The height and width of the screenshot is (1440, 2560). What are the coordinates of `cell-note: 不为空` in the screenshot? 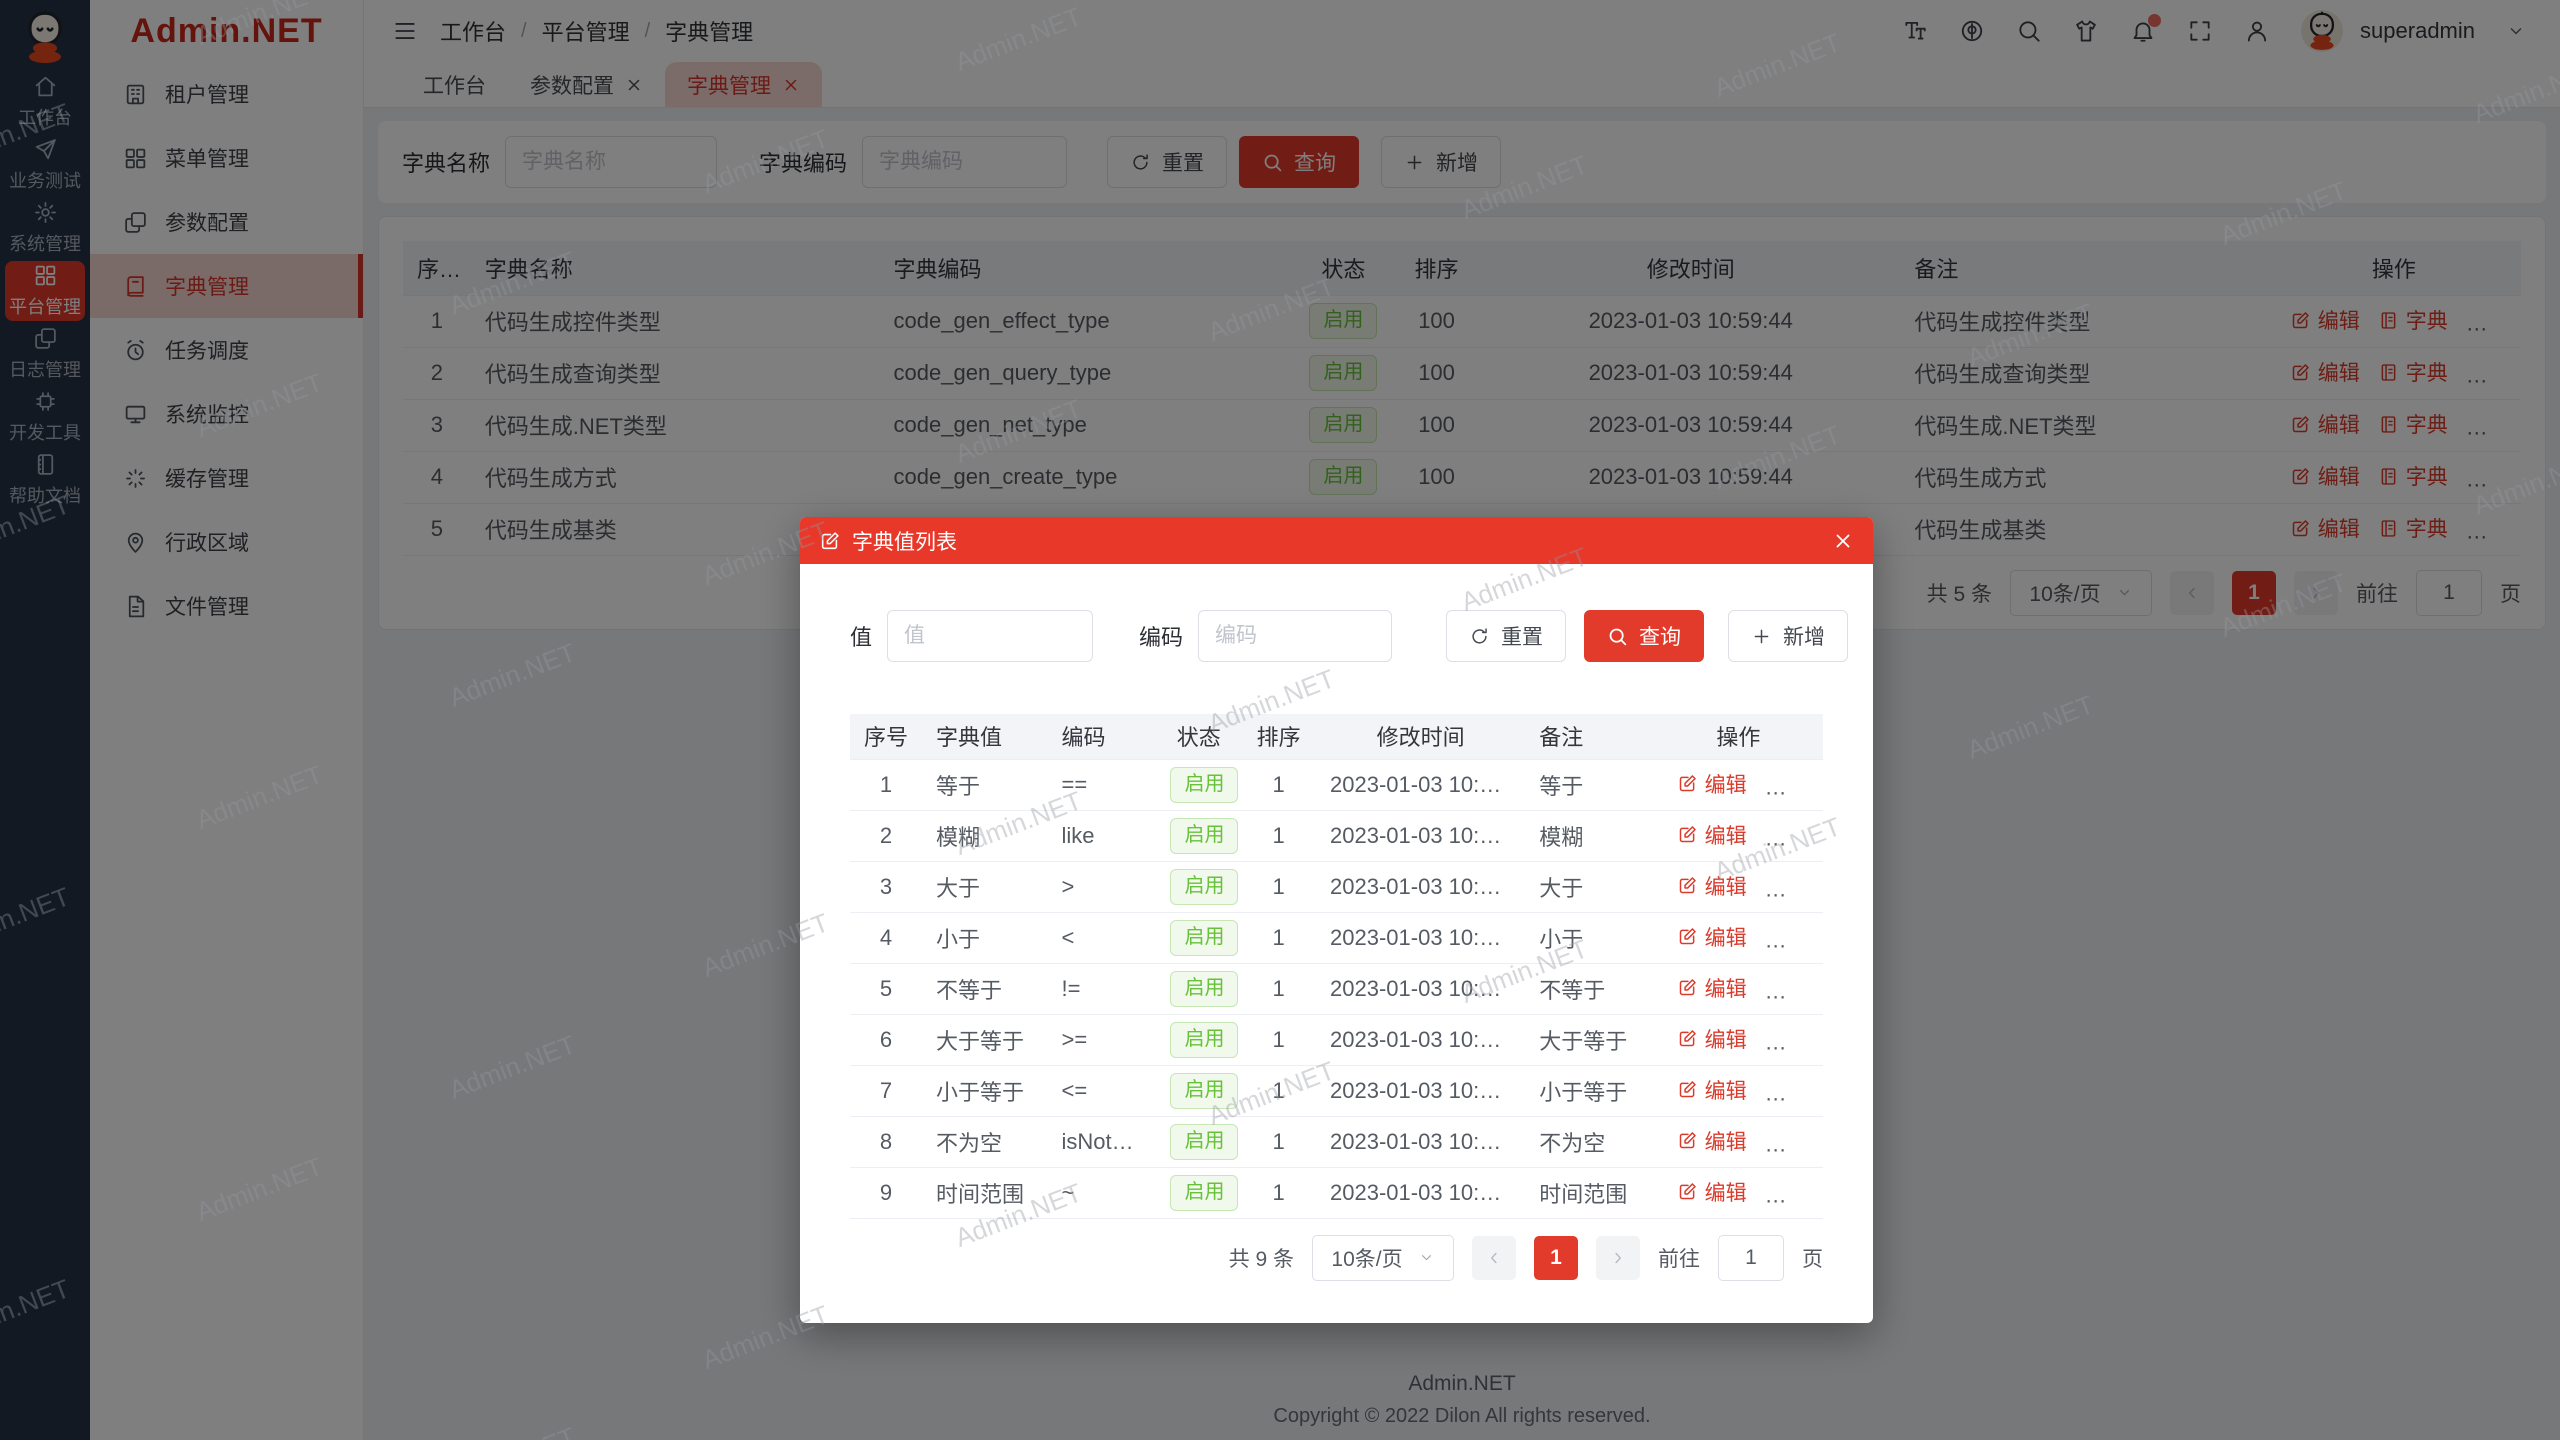 It's located at (1589, 1142).